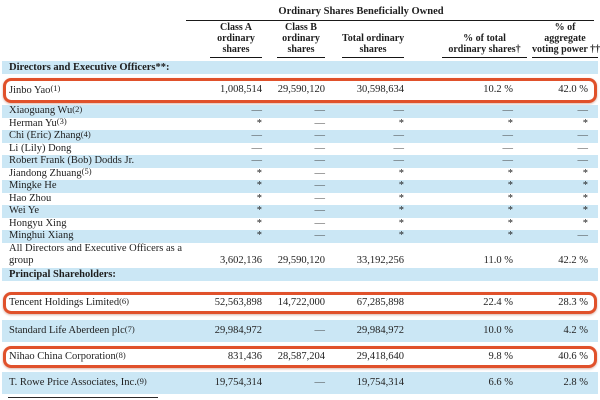 Image resolution: width=600 pixels, height=400 pixels. What do you see at coordinates (508, 110) in the screenshot?
I see `cell-pct-total: —` at bounding box center [508, 110].